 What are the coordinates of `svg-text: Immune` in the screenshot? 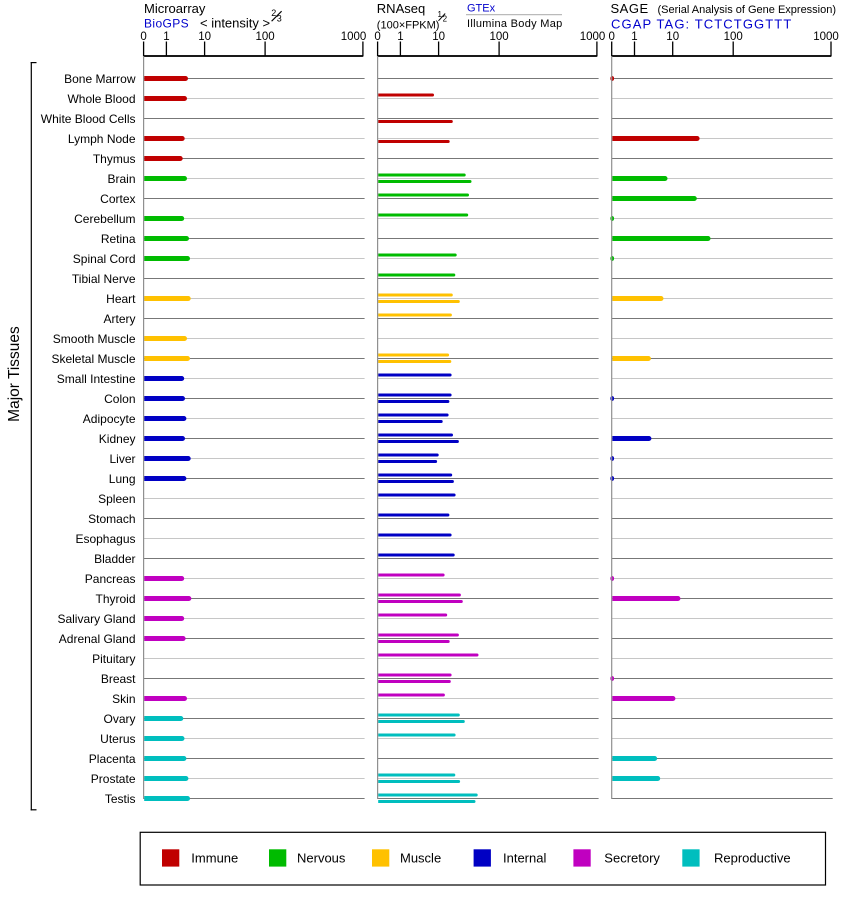 It's located at (214, 858).